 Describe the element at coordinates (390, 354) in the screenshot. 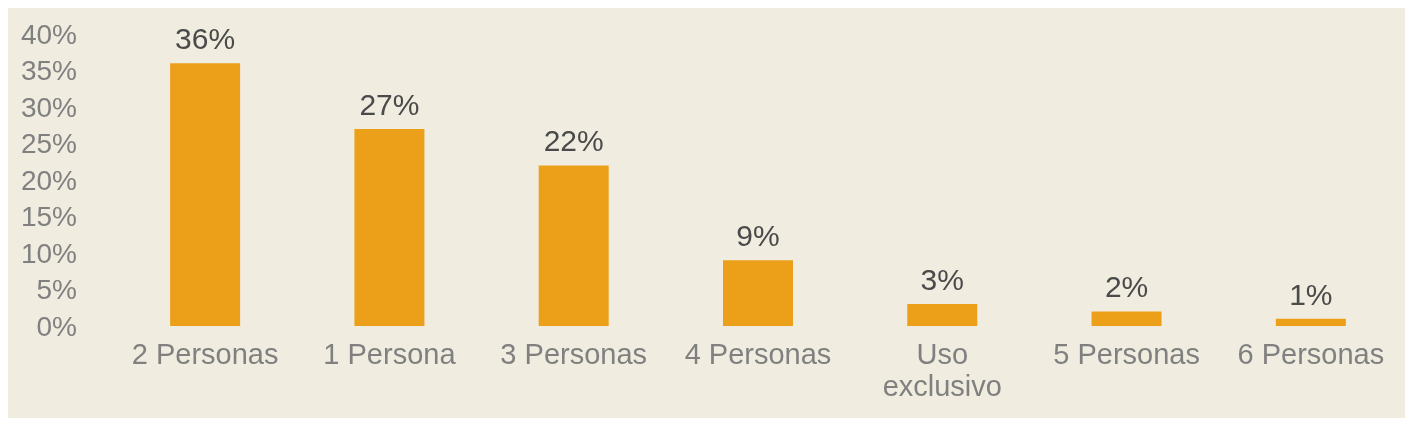

I see `x-tick-label: 1 Persona` at that location.